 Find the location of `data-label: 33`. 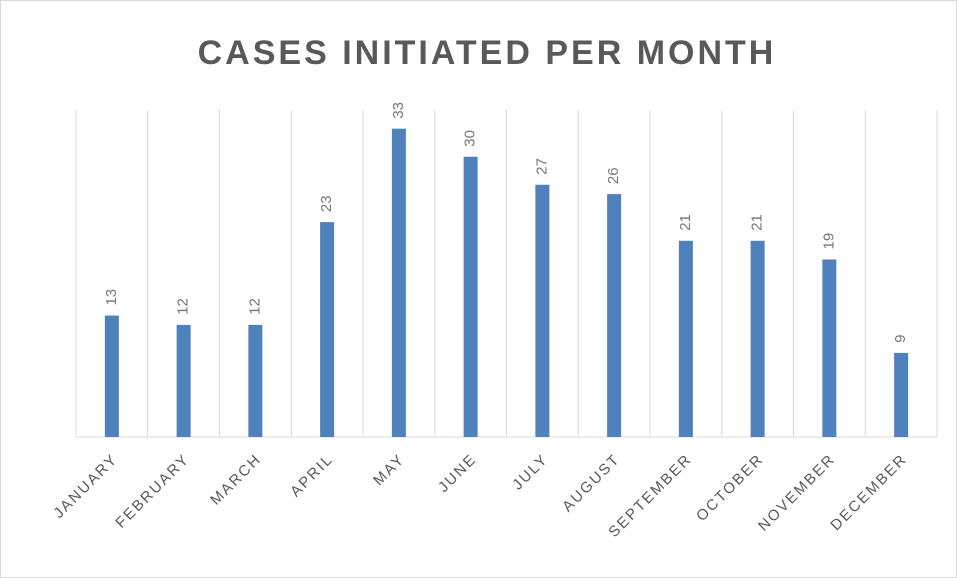

data-label: 33 is located at coordinates (398, 110).